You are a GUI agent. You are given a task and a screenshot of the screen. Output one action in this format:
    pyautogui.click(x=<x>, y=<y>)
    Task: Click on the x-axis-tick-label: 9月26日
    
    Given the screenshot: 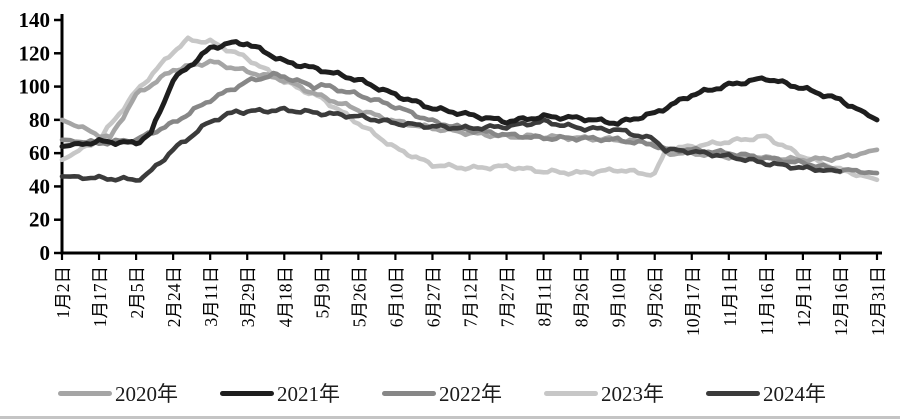 What is the action you would take?
    pyautogui.click(x=656, y=296)
    